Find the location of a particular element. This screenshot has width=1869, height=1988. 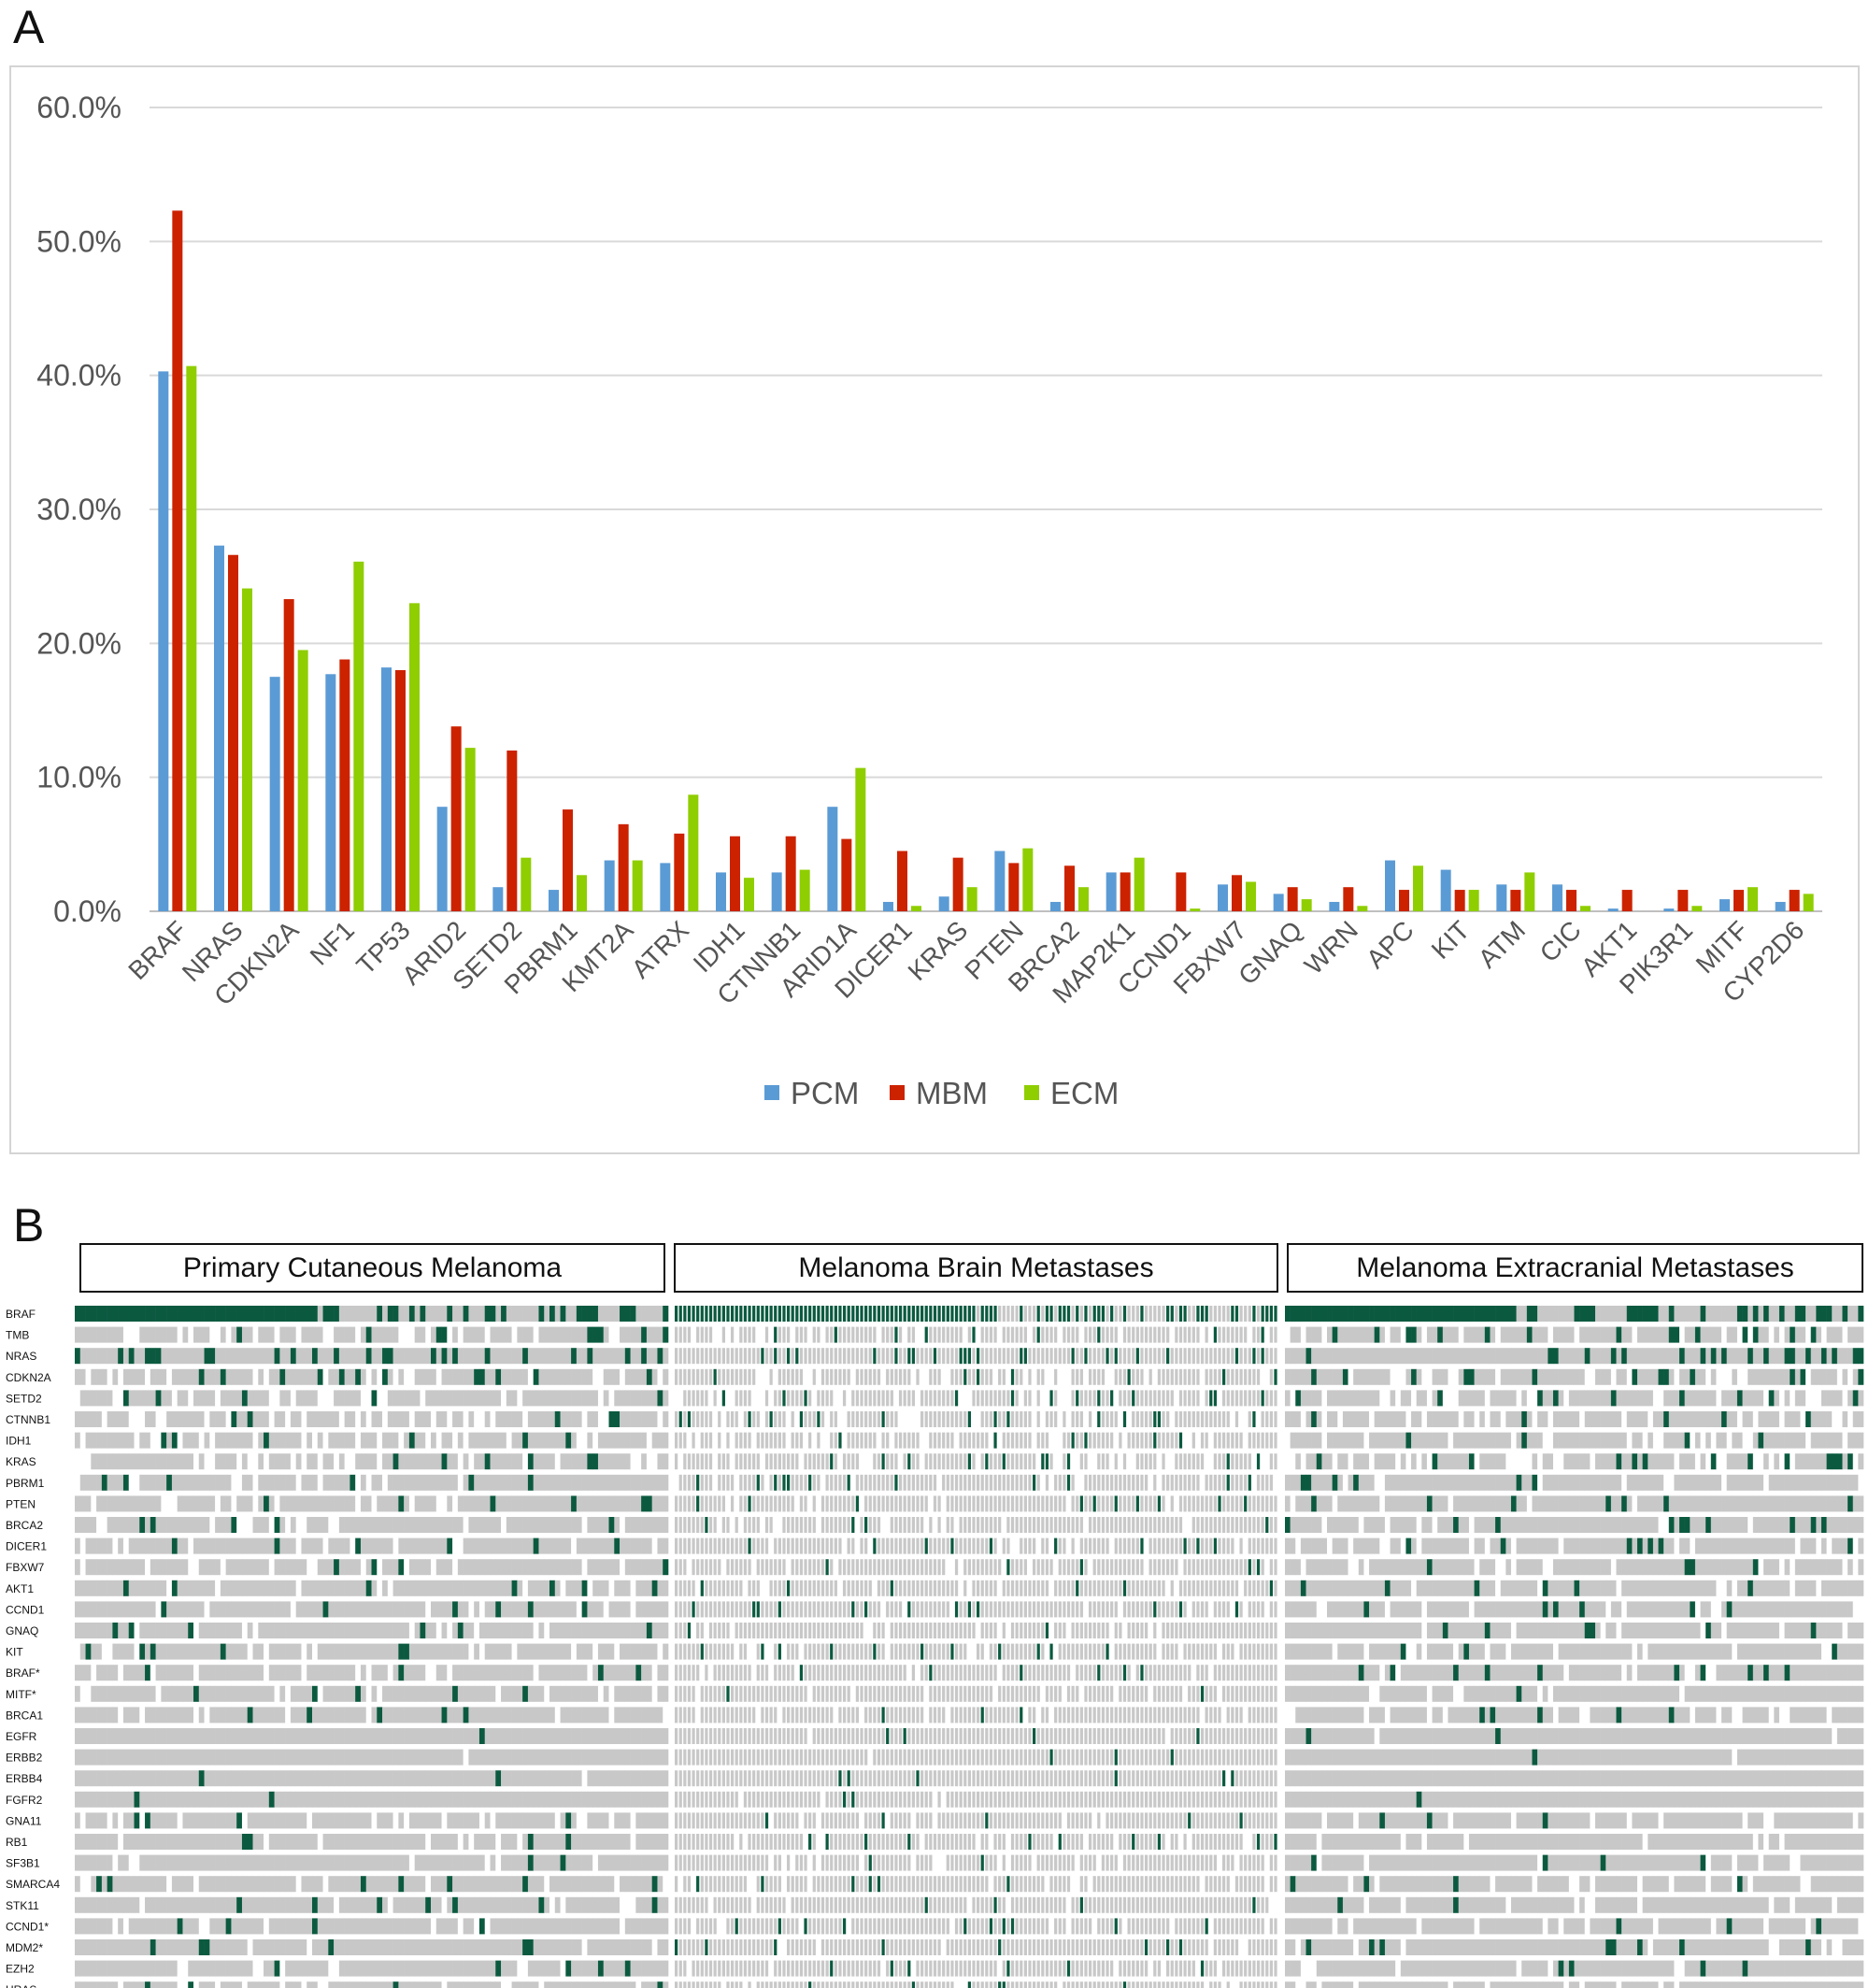

bar-pcm is located at coordinates (1279, 902).